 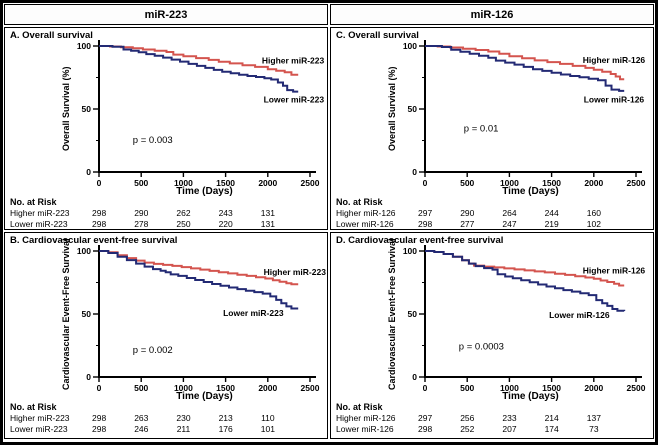 What do you see at coordinates (366, 418) in the screenshot?
I see `risk-row-label: Higher miR-126` at bounding box center [366, 418].